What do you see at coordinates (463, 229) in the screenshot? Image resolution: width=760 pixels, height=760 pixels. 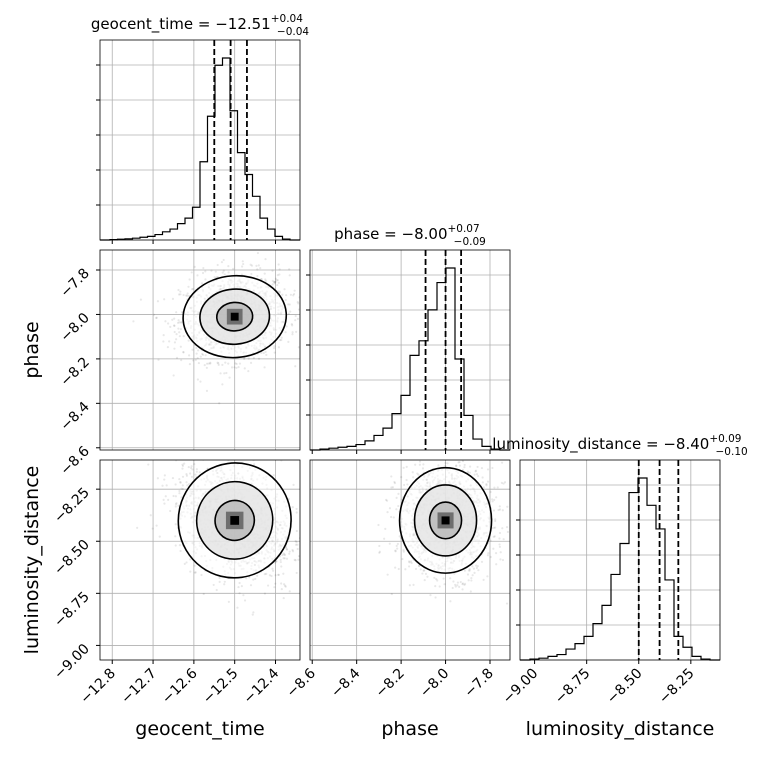 I see `title-upper: +0.07` at bounding box center [463, 229].